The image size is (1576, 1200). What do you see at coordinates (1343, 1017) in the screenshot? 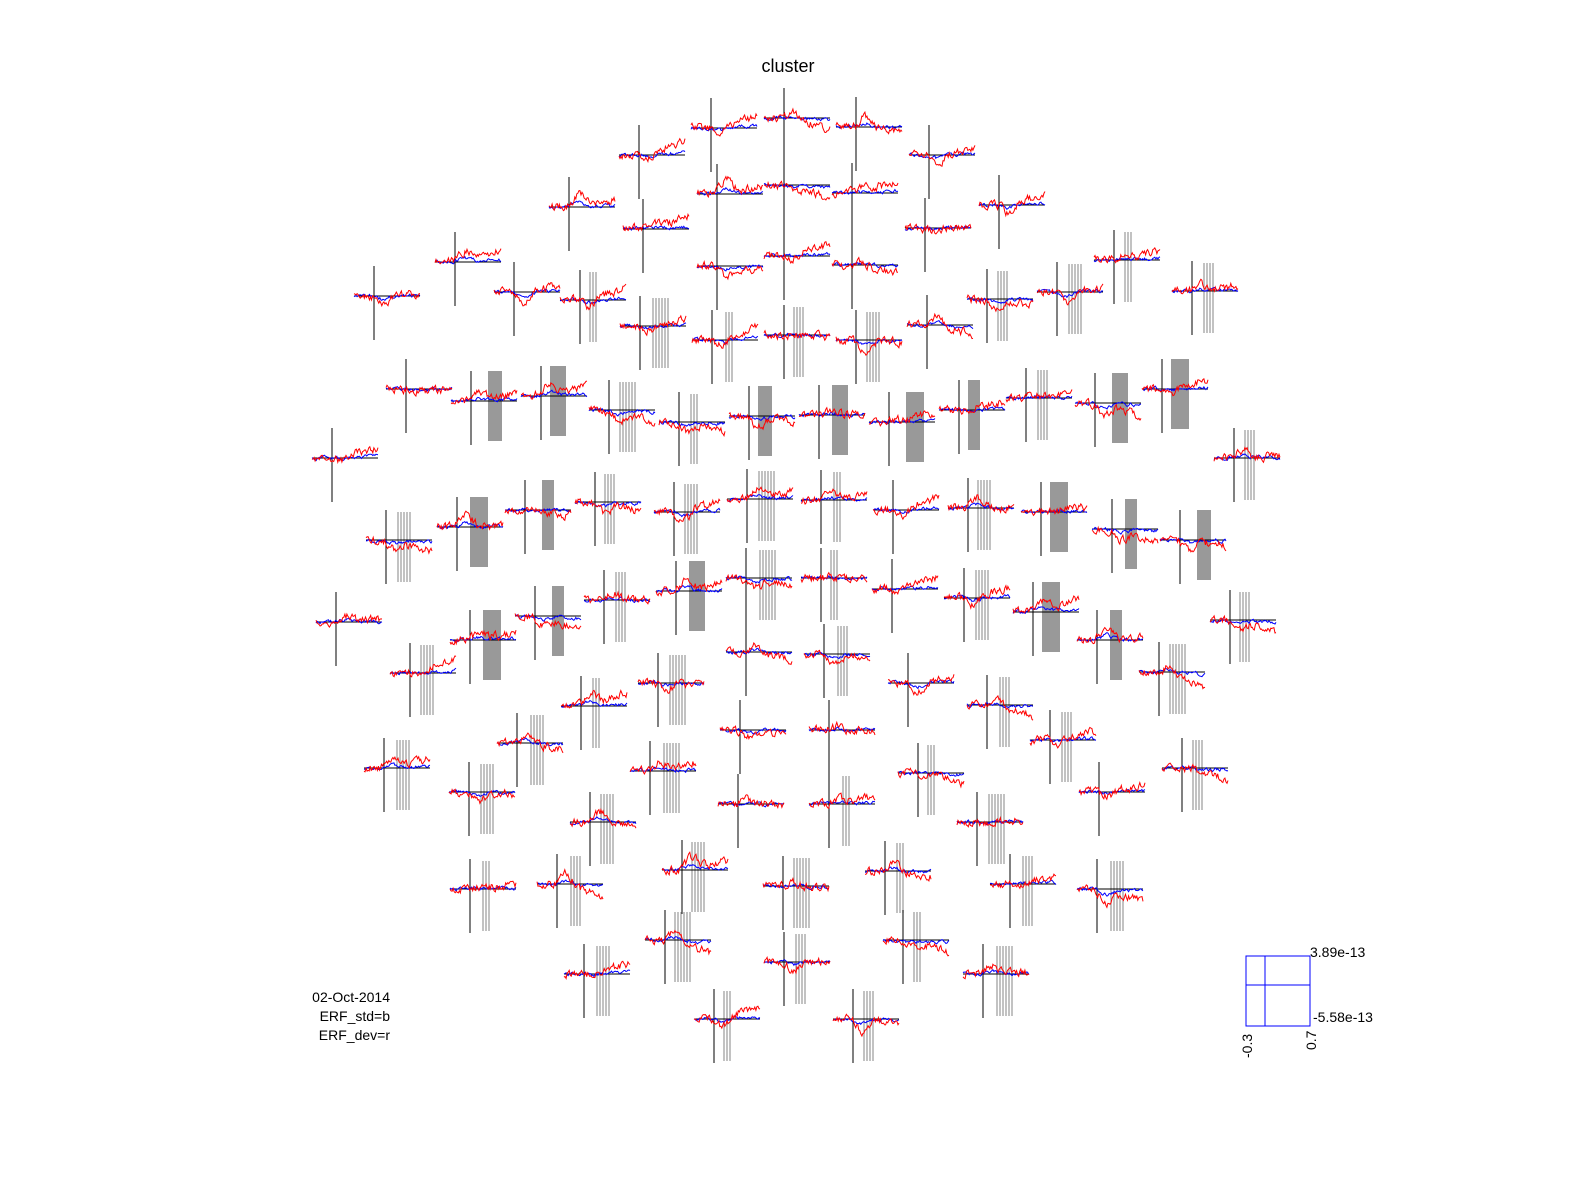
I see `scale-ytick-bottom: -5.58e-13` at bounding box center [1343, 1017].